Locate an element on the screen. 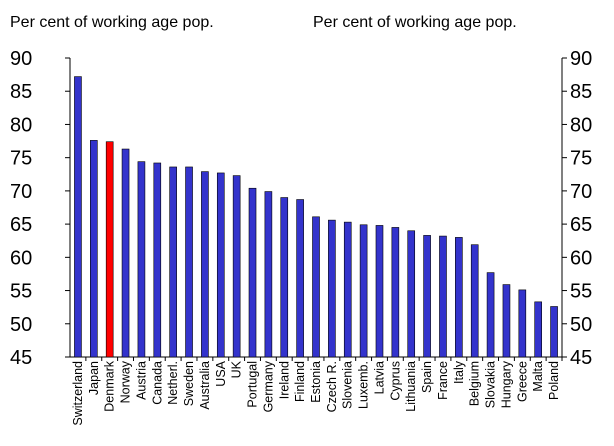 The image size is (614, 446). bar-austria is located at coordinates (141, 259).